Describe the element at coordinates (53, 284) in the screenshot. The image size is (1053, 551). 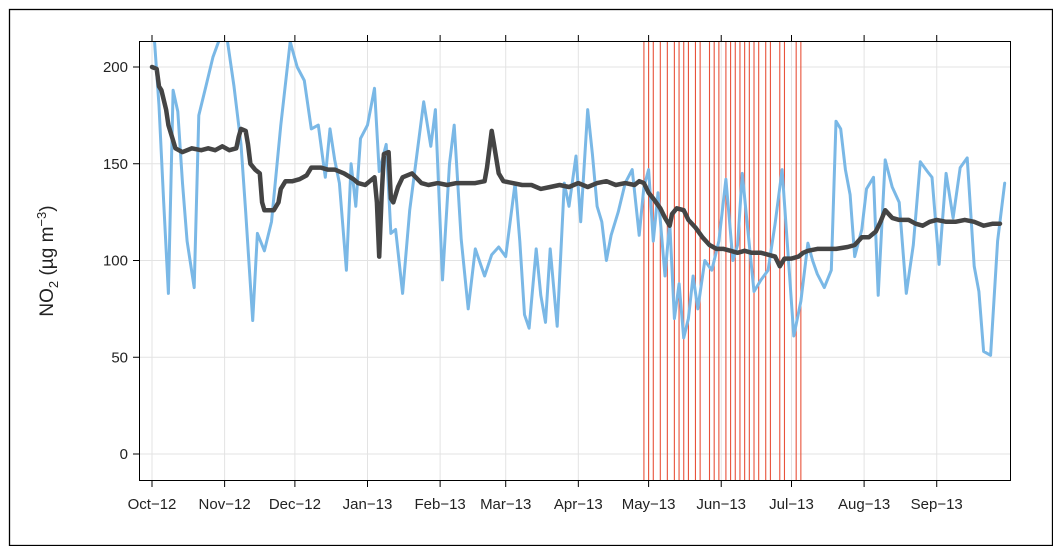
I see `y-label-subscript: 2` at that location.